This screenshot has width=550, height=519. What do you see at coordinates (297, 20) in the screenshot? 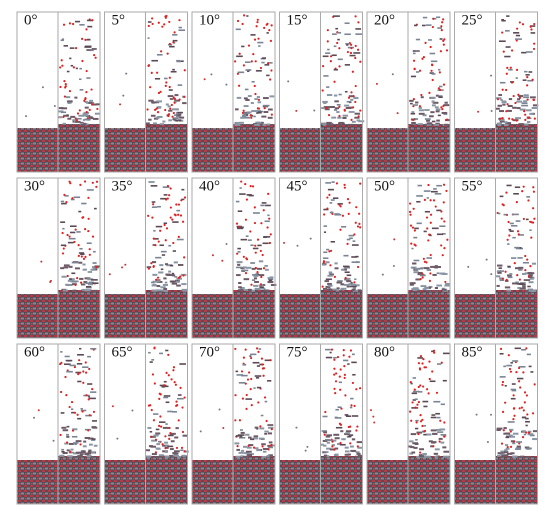
I see `angle-label: 15°` at bounding box center [297, 20].